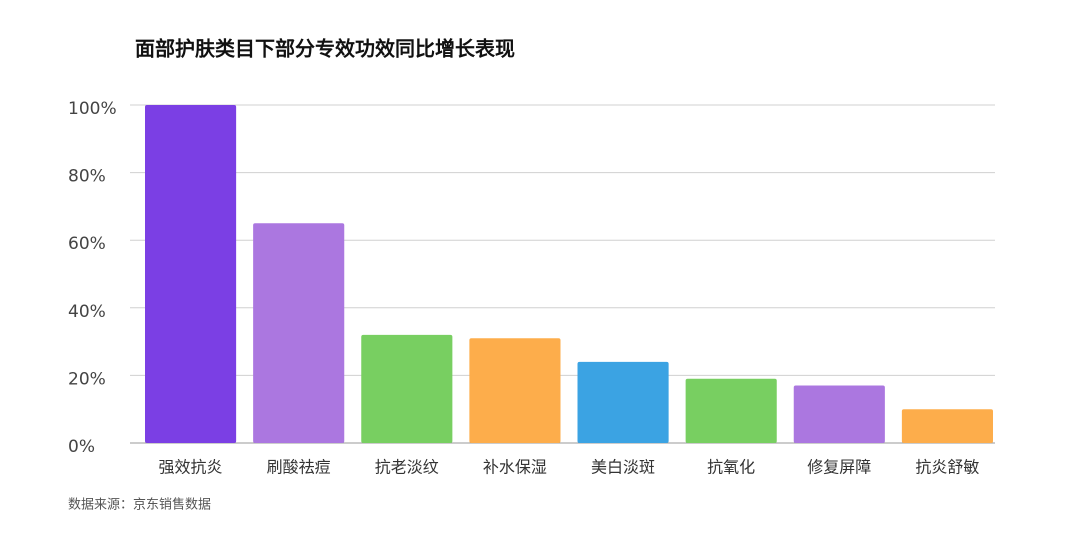 This screenshot has height=560, width=1080. I want to click on y-tick-label: 60%, so click(87, 244).